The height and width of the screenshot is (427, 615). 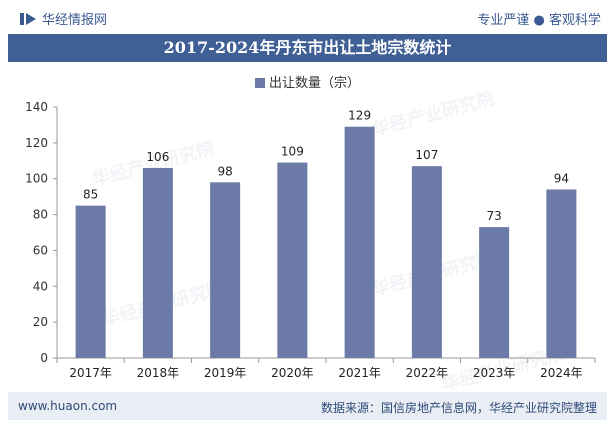 I want to click on x-tick-label: 2017年, so click(x=90, y=373).